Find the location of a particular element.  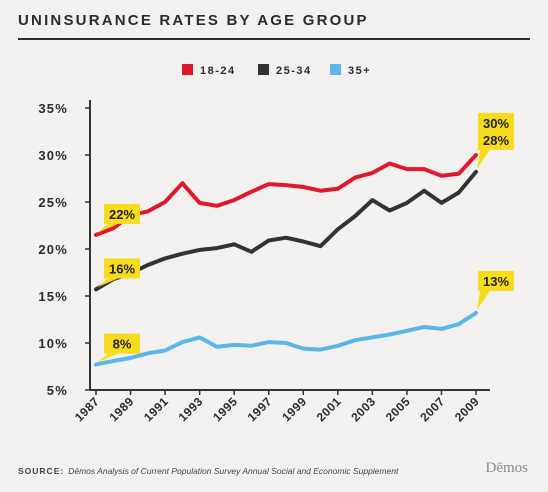

x-tick-label: 2005 is located at coordinates (398, 409).